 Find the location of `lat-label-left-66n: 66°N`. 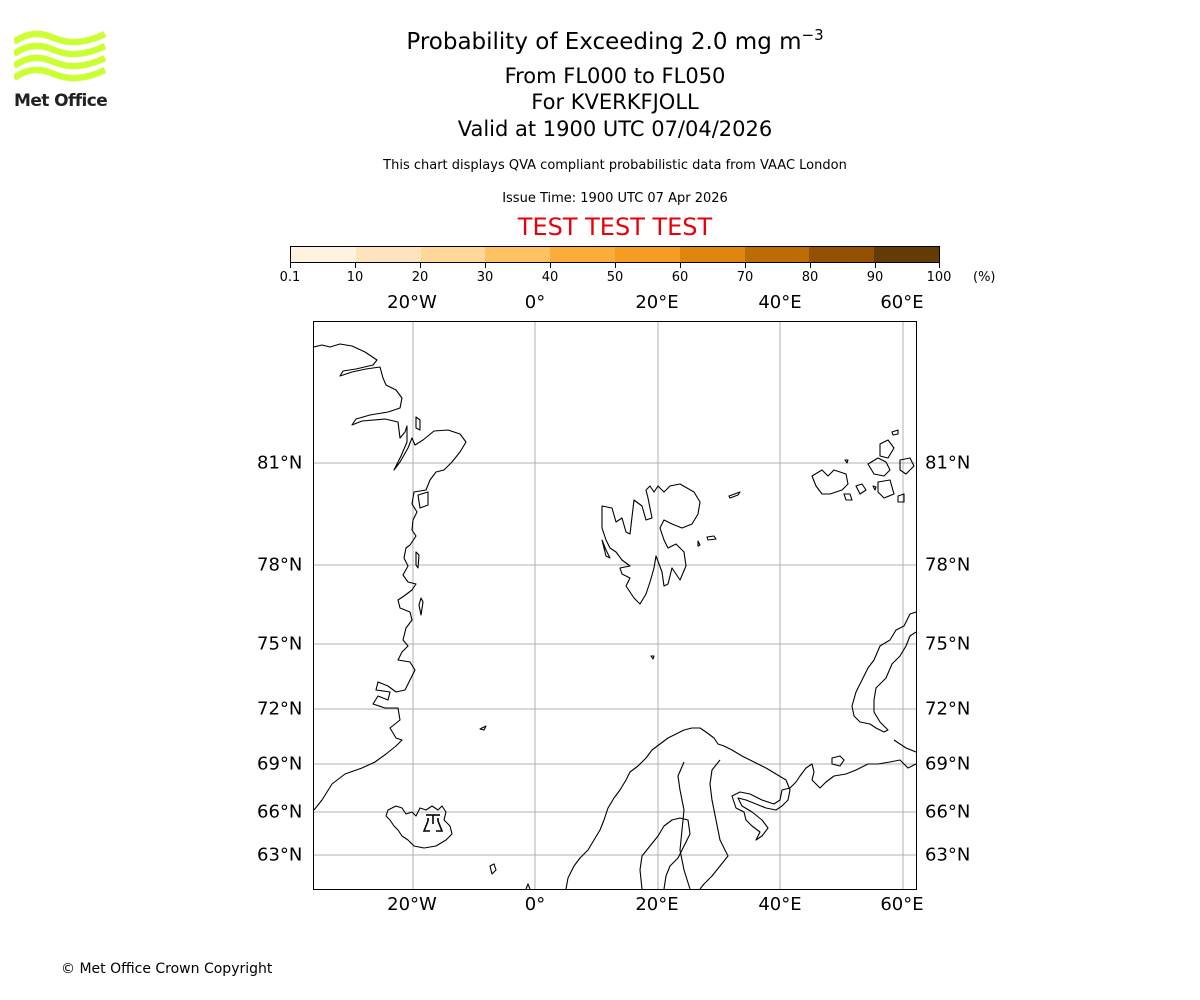

lat-label-left-66n: 66°N is located at coordinates (280, 812).